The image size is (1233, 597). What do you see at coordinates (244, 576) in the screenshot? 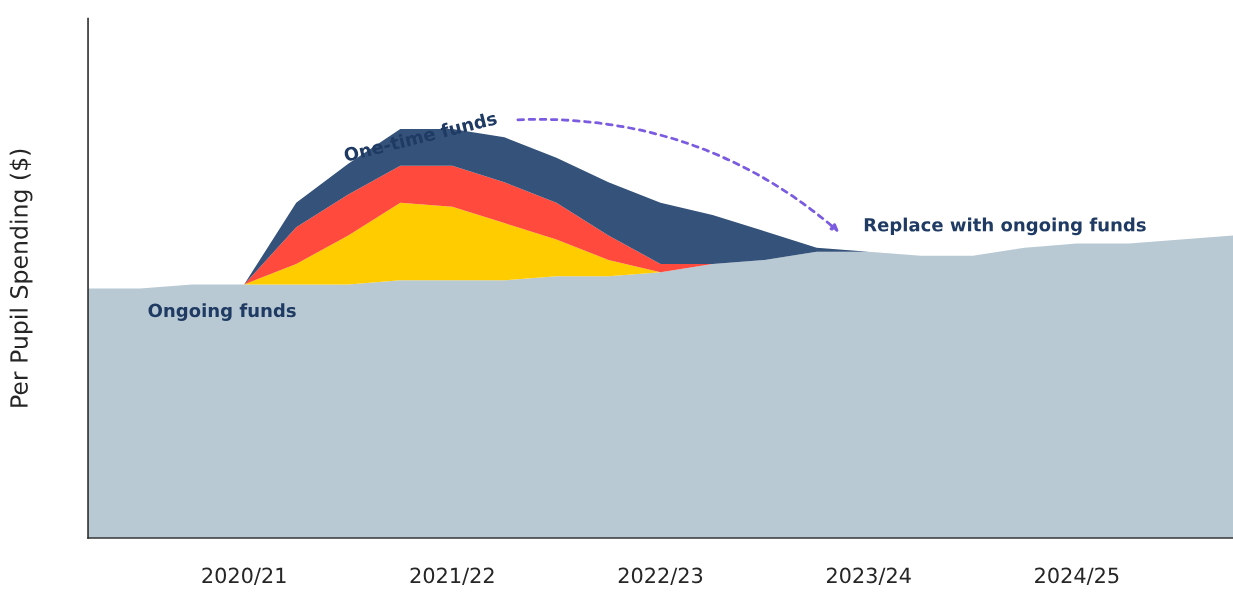
I see `x-tick-label: 2020/21` at bounding box center [244, 576].